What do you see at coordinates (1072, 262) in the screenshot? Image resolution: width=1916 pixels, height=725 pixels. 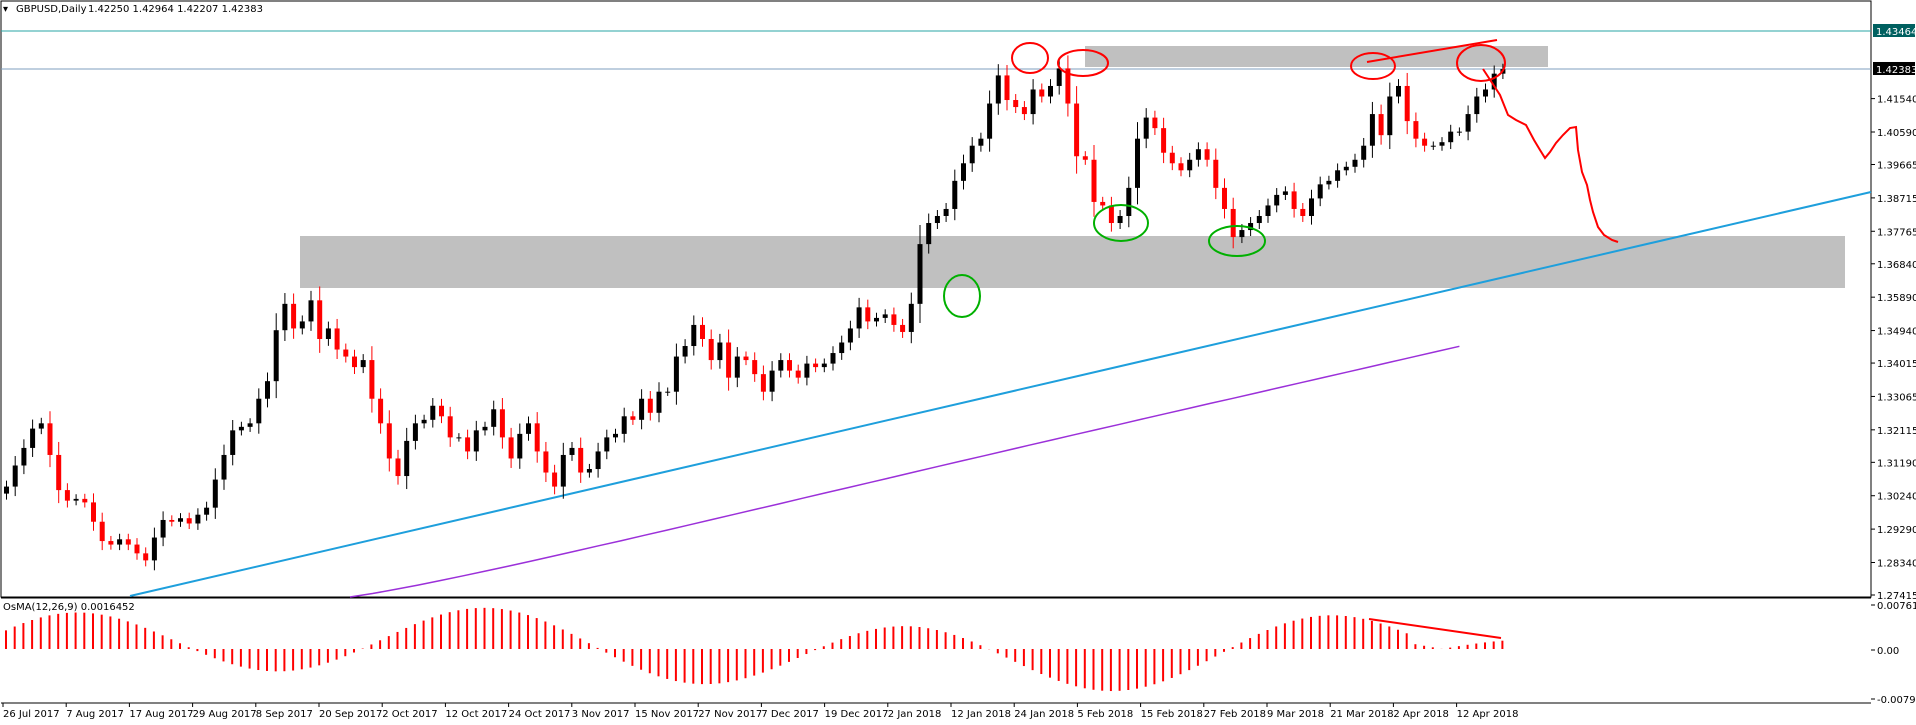 I see `support-zone` at bounding box center [1072, 262].